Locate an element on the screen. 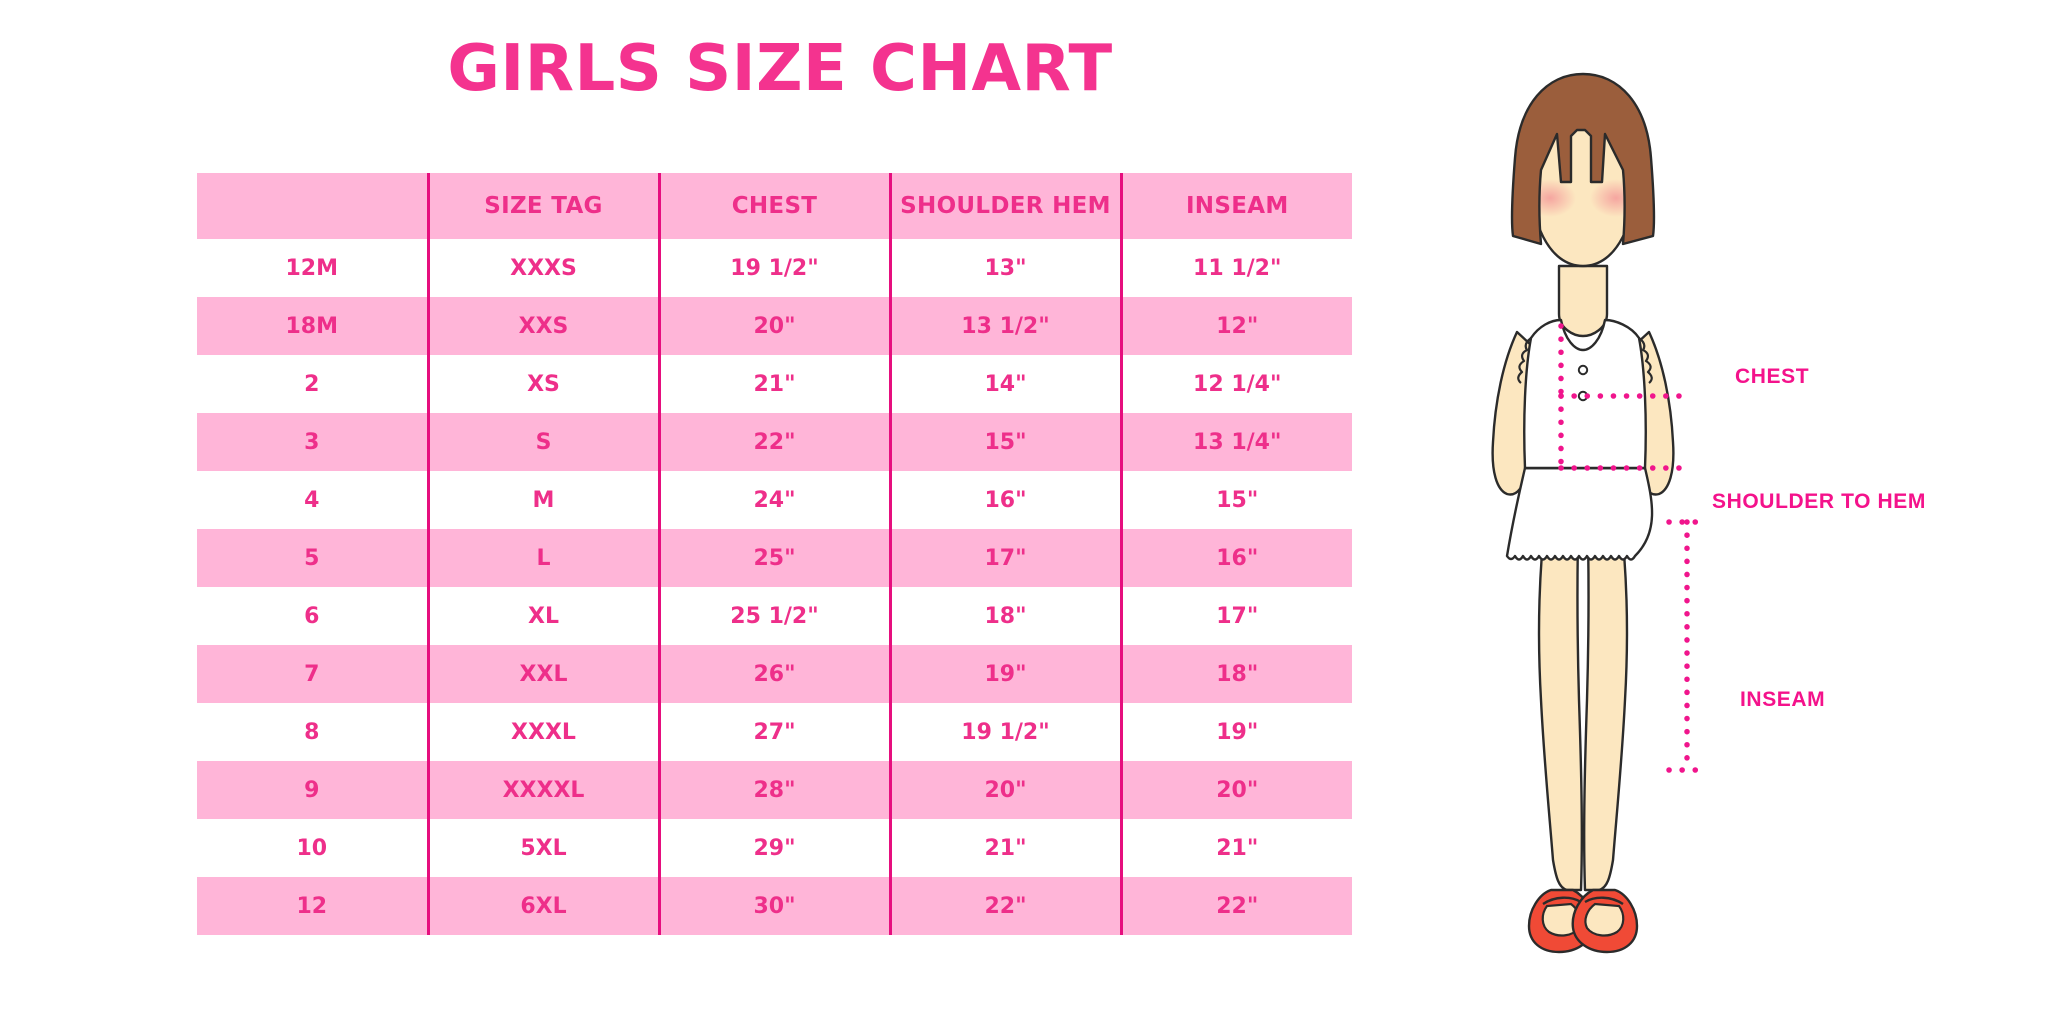  right-shoe-strap is located at coordinates (1604, 901).